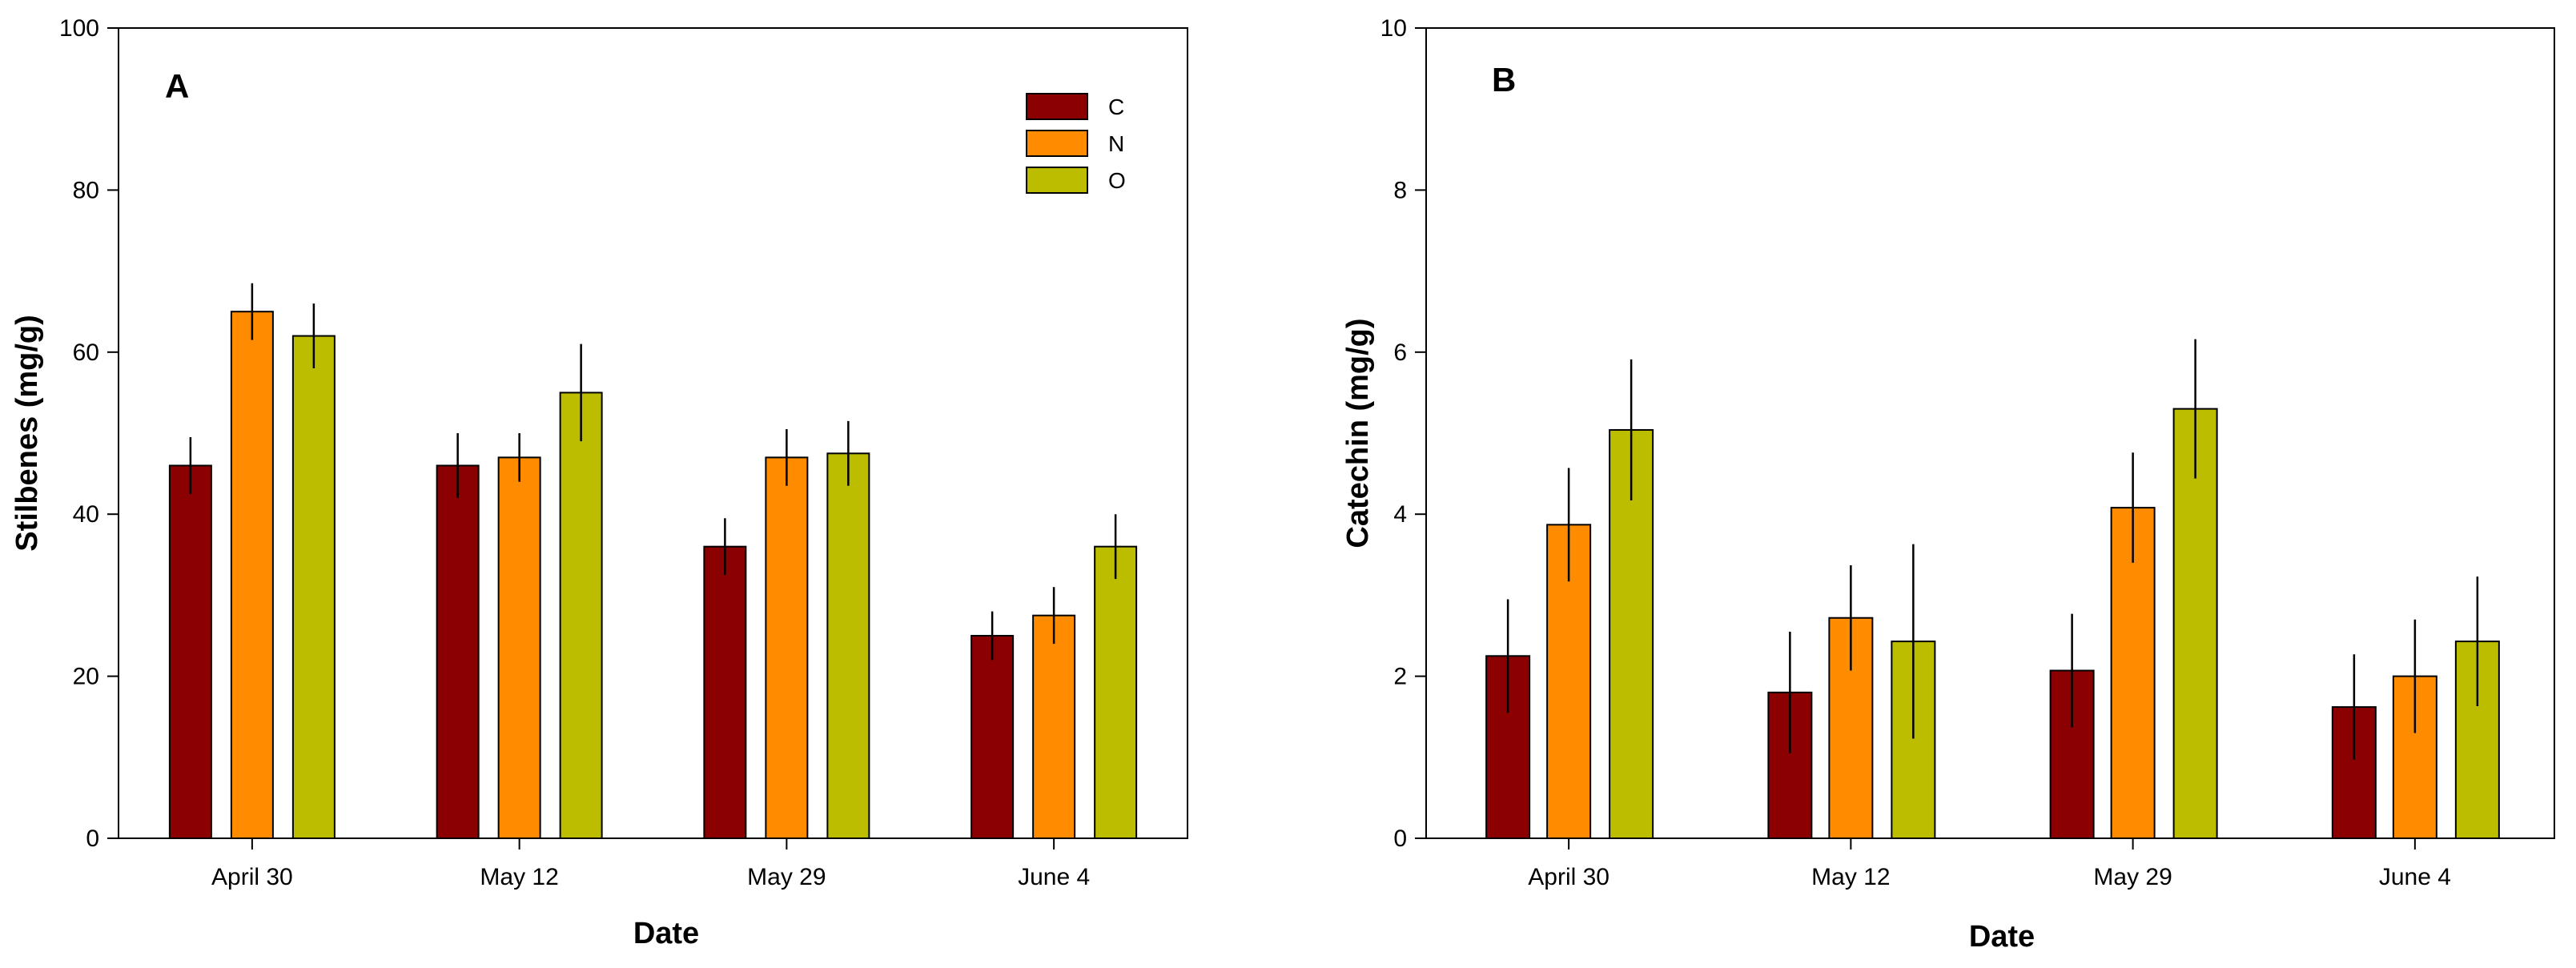  Describe the element at coordinates (1393, 28) in the screenshot. I see `panel-b-y-tick-label: 10` at that location.